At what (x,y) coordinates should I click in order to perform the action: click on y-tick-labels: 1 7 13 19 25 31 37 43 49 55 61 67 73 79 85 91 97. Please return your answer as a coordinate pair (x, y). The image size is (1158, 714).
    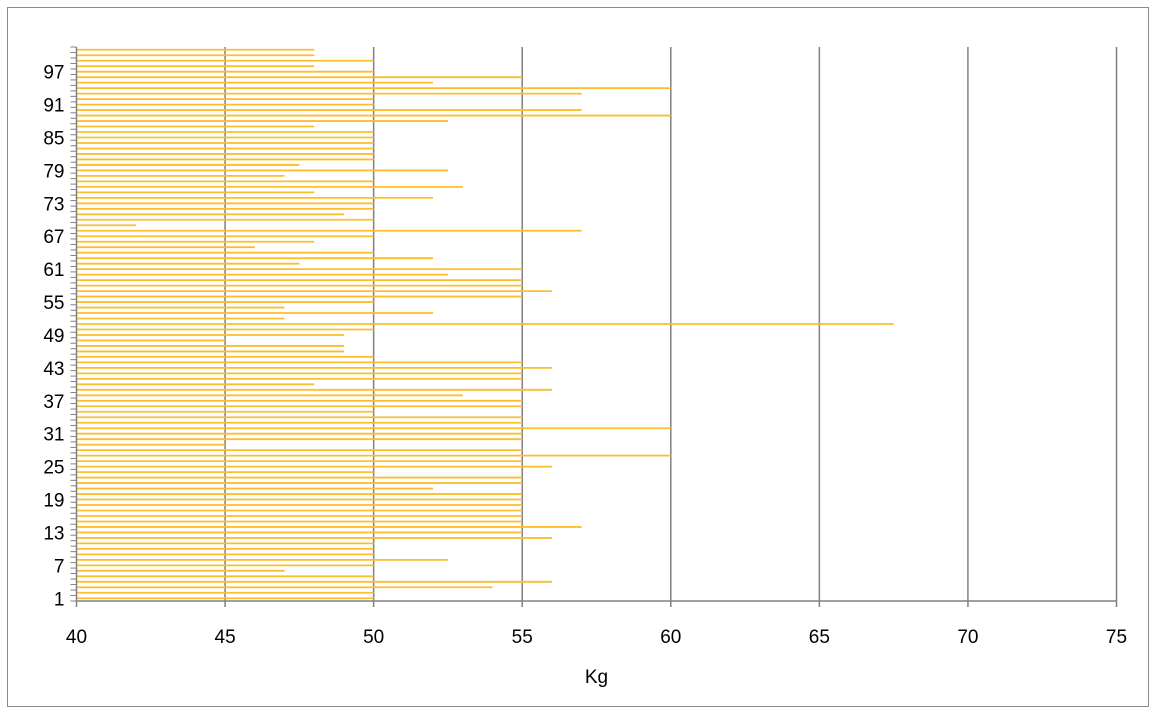
    Looking at the image, I should click on (53, 337).